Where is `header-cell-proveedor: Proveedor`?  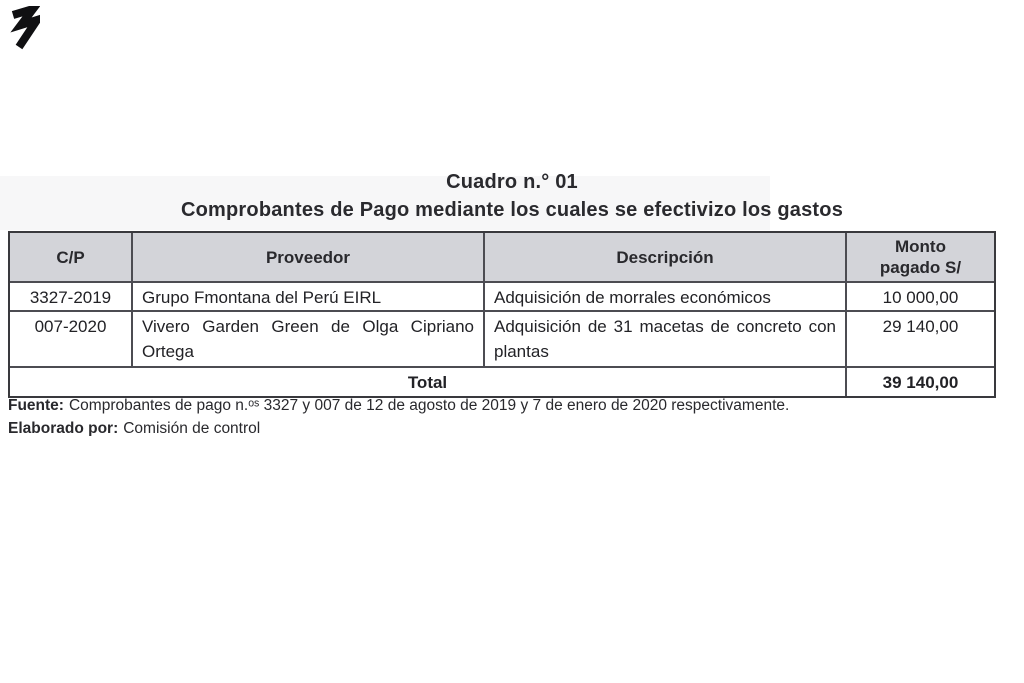 header-cell-proveedor: Proveedor is located at coordinates (309, 258).